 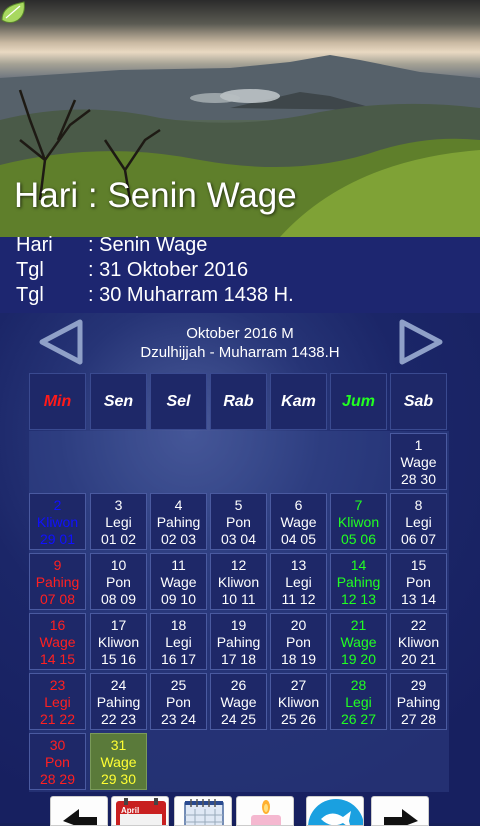 I want to click on day-cell: 25 Pon 23 24, so click(x=178, y=701).